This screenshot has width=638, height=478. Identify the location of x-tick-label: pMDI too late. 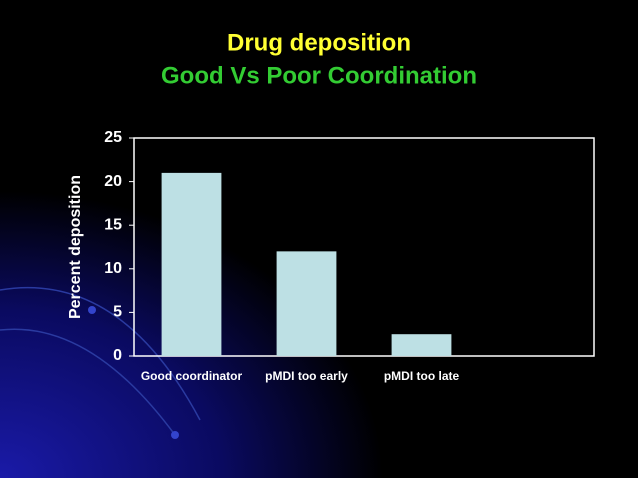
(422, 376).